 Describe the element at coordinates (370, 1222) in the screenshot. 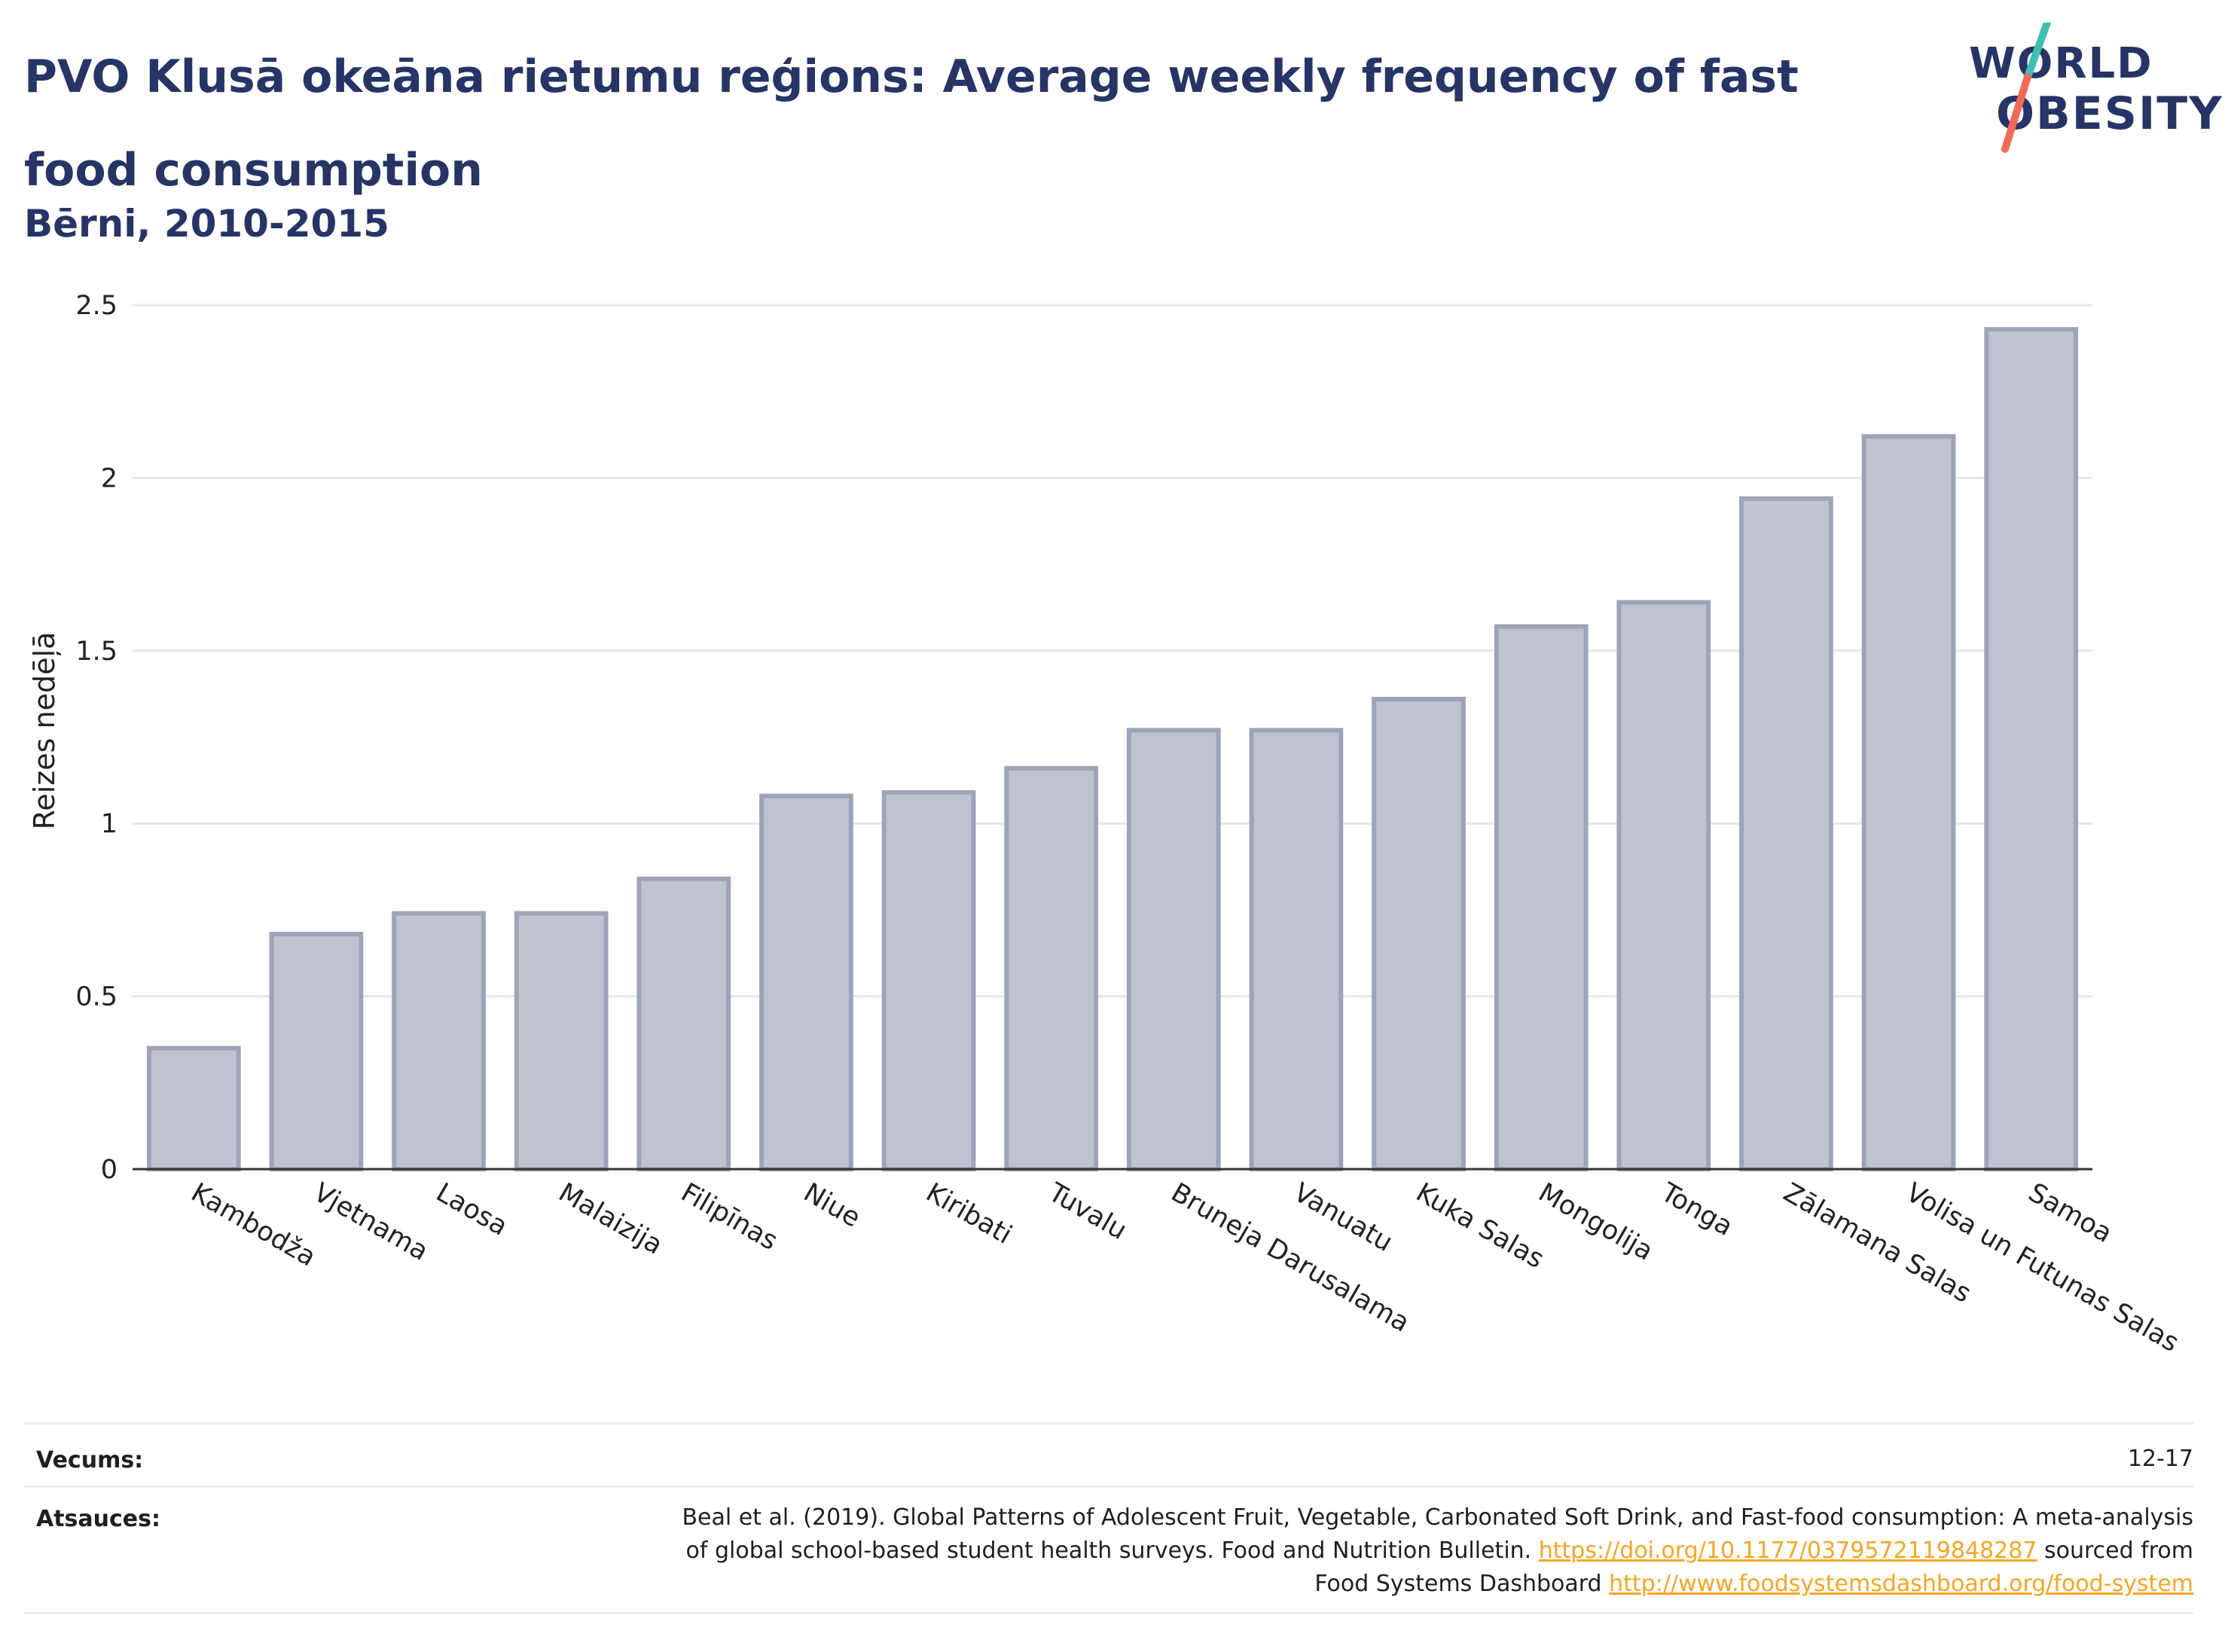

I see `x-tick-label: Vjetnama` at that location.